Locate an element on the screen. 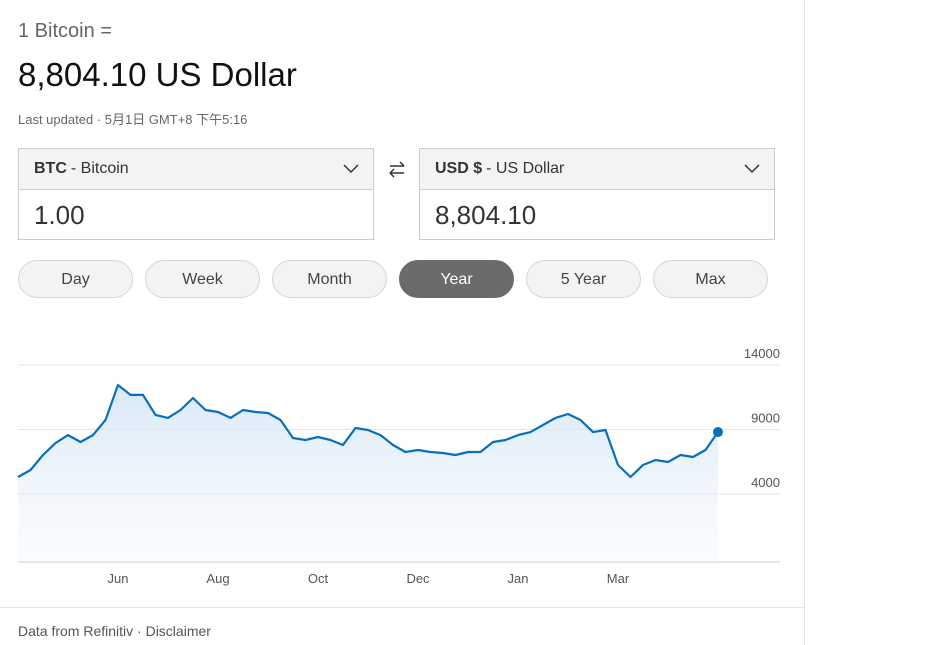  y-tick-label: 14000 is located at coordinates (762, 353).